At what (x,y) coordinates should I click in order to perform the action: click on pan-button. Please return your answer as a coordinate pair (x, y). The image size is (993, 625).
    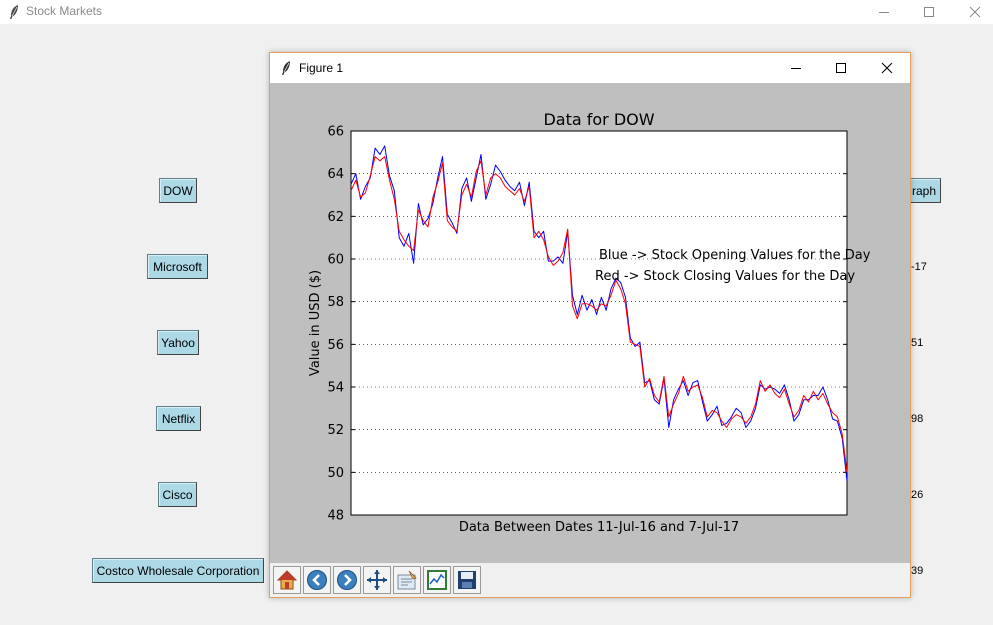
    Looking at the image, I should click on (377, 580).